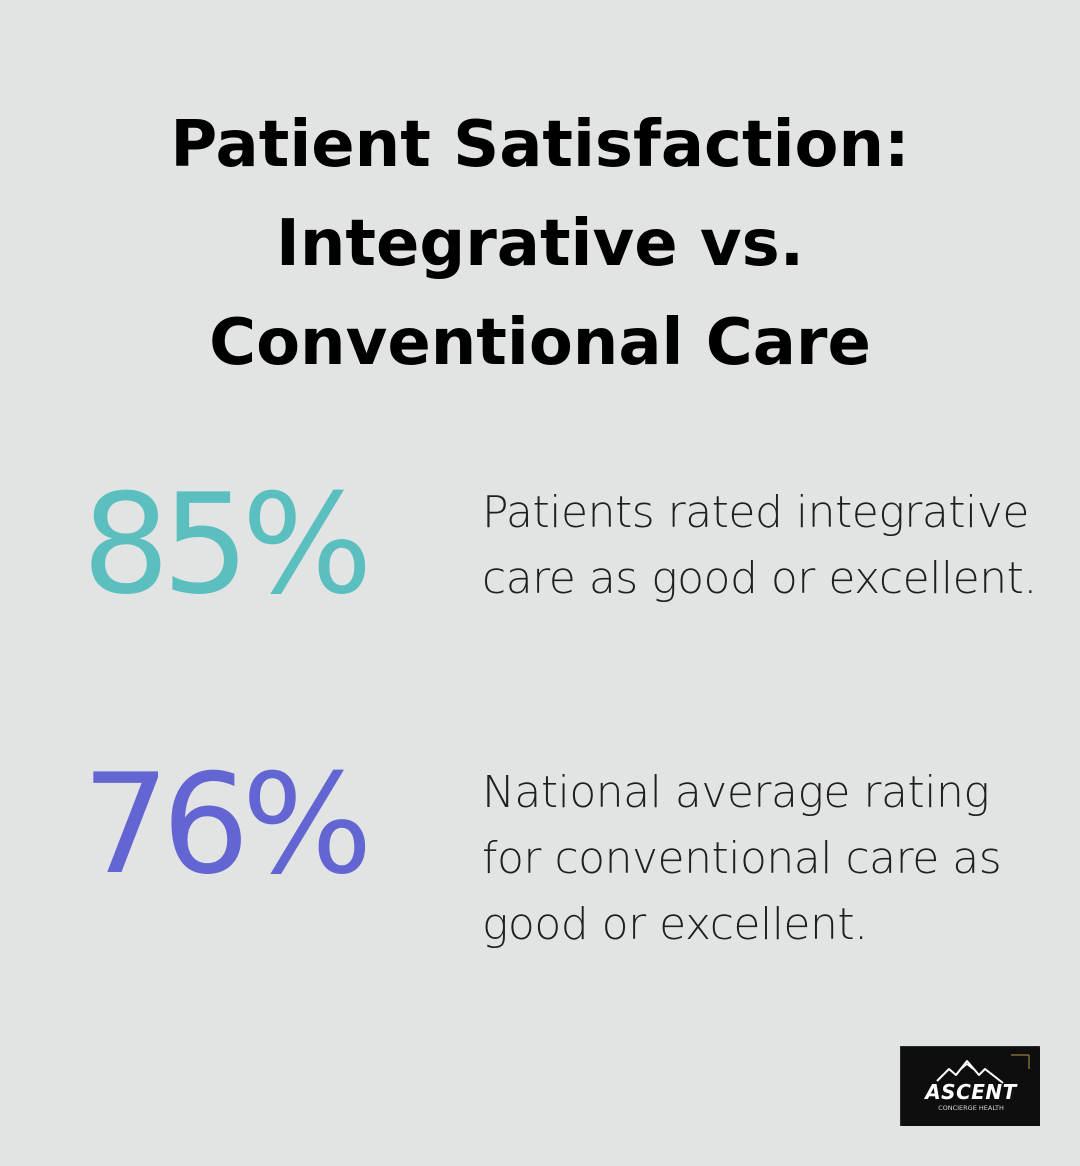  Describe the element at coordinates (540, 343) in the screenshot. I see `title-line-3: Conventional Care` at that location.